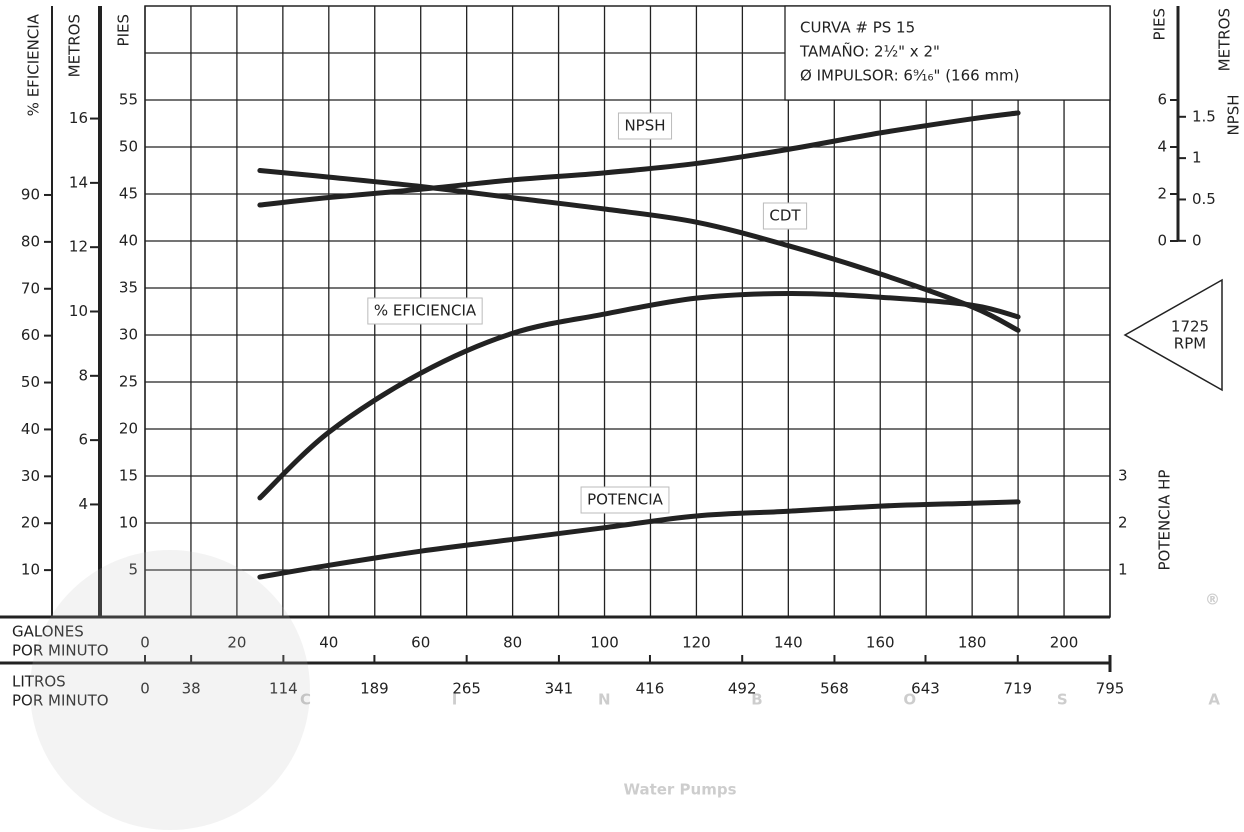 The width and height of the screenshot is (1244, 832). Describe the element at coordinates (170, 690) in the screenshot. I see `watermark-logo` at that location.